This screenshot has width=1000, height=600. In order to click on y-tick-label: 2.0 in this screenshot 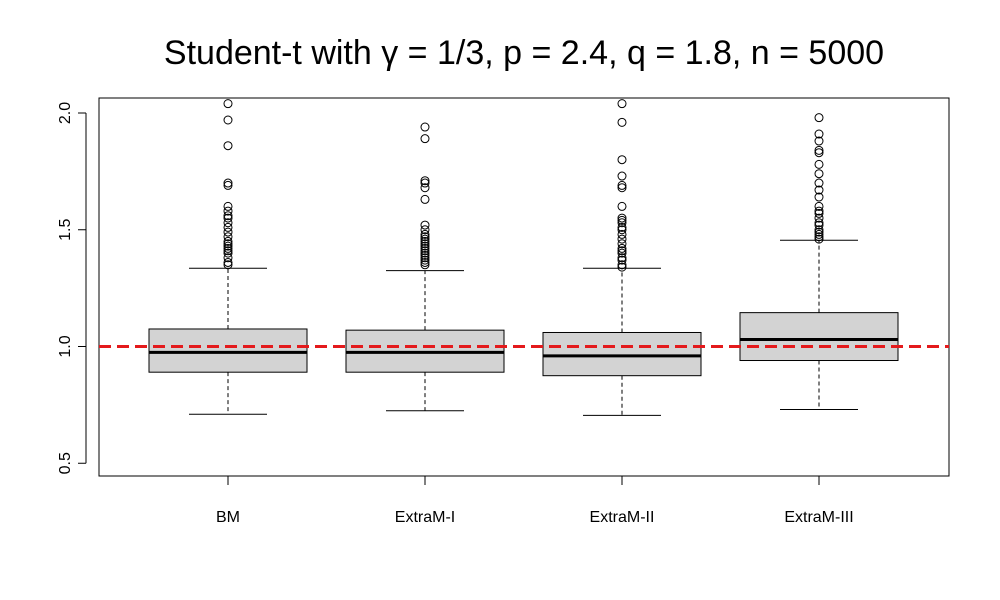, I will do `click(65, 113)`.